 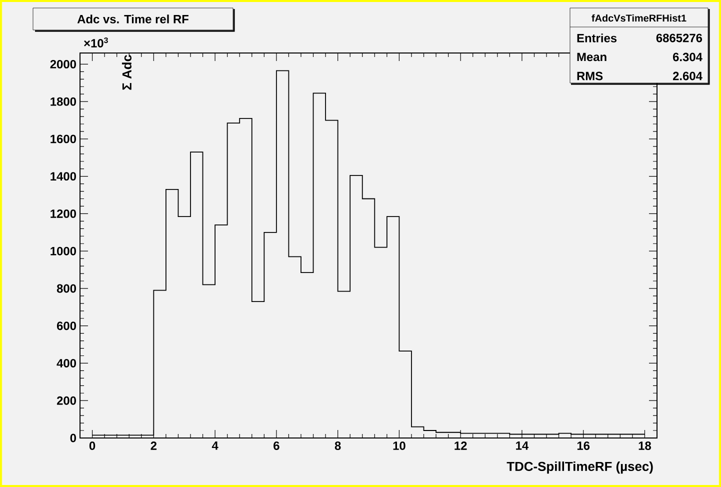 I want to click on x-tick-label: 14, so click(x=522, y=446).